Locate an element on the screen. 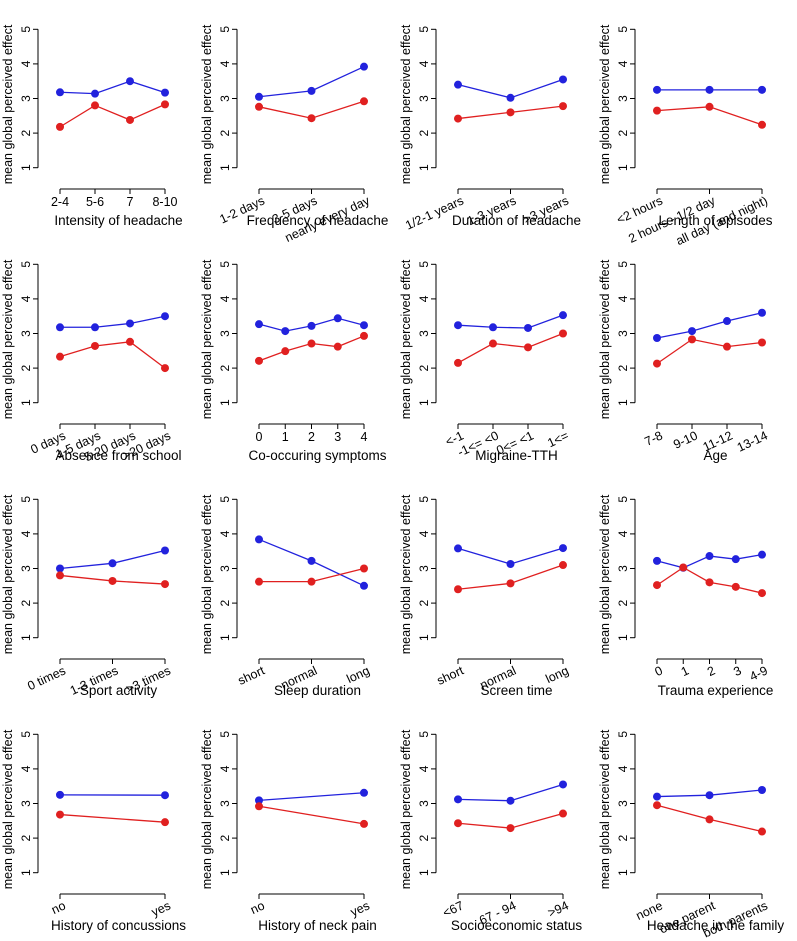  x-tick-label: 0 is located at coordinates (659, 671).